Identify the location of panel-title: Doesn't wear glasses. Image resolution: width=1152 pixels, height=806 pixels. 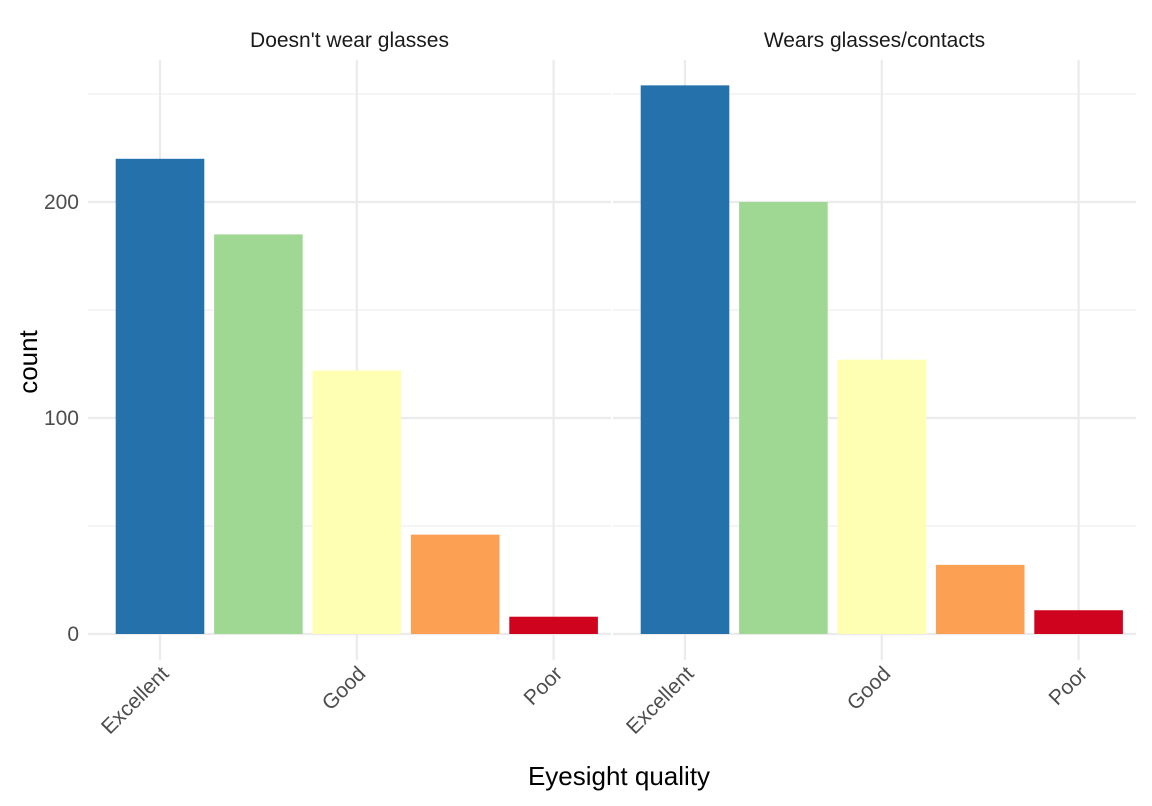
(349, 40).